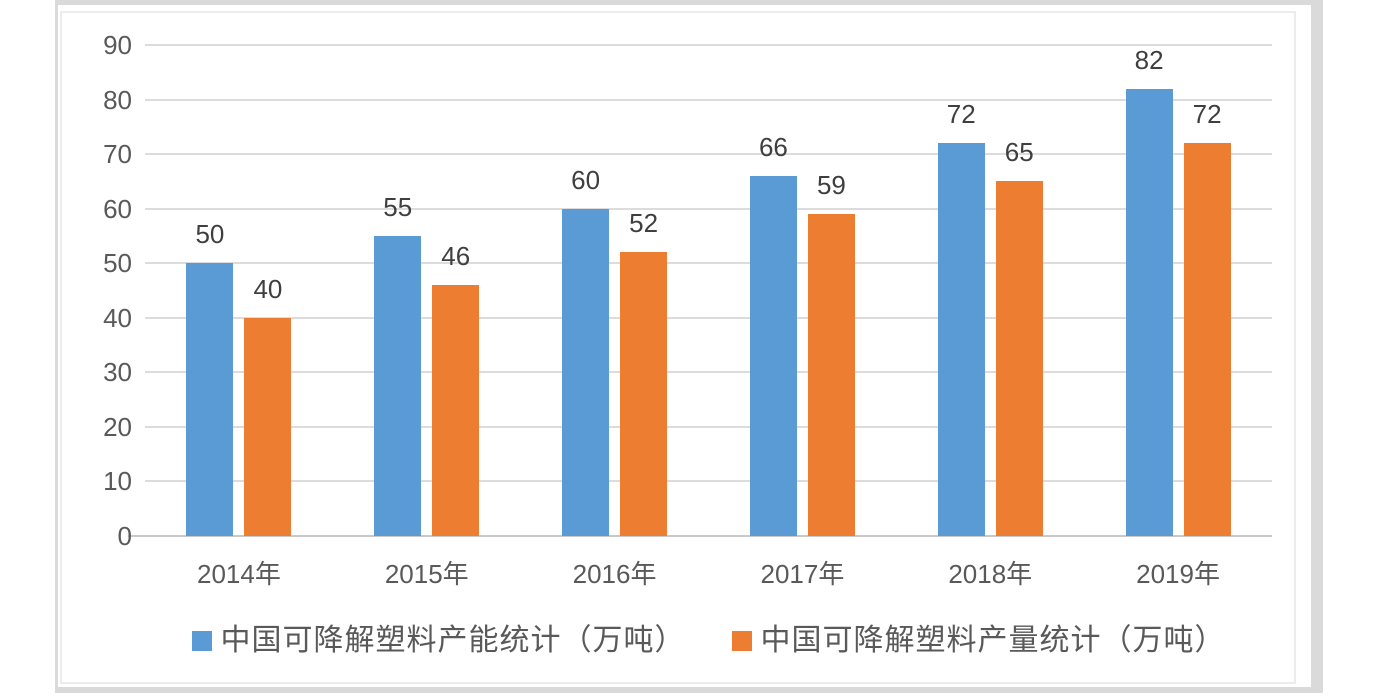 Image resolution: width=1398 pixels, height=700 pixels. Describe the element at coordinates (456, 256) in the screenshot. I see `value-label: 46` at that location.